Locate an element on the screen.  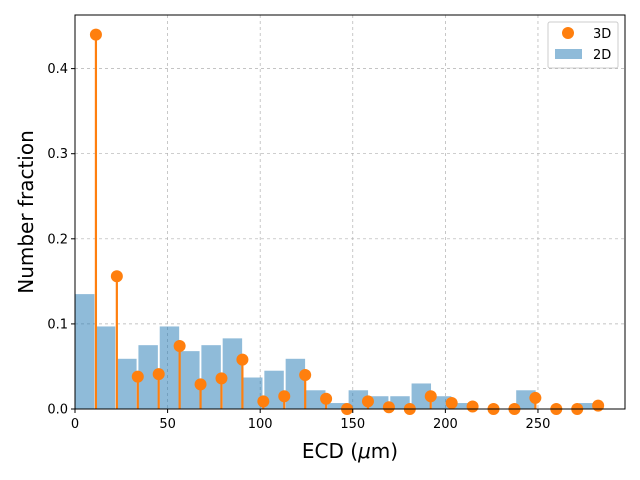
legend-label-3d: 3D is located at coordinates (602, 34).